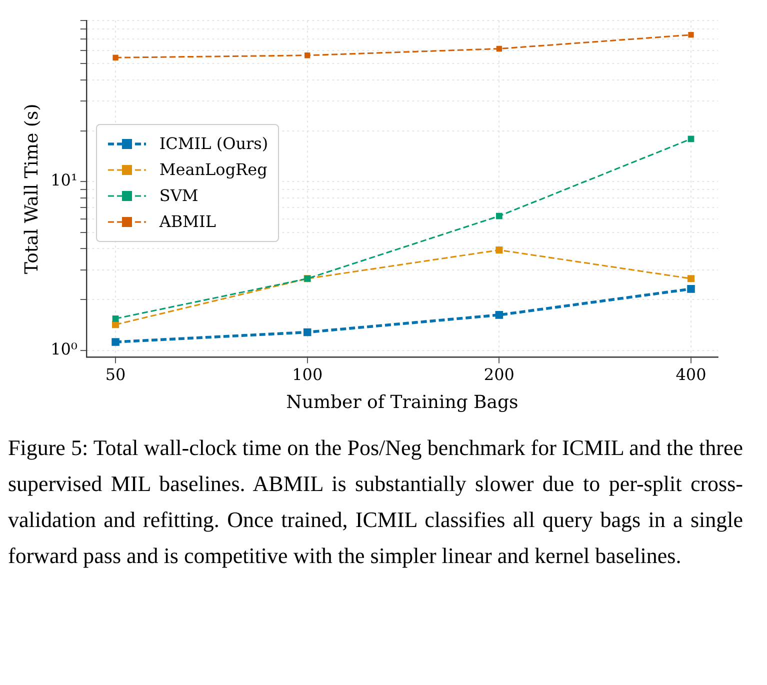  Describe the element at coordinates (178, 196) in the screenshot. I see `legend-label: SVM` at that location.